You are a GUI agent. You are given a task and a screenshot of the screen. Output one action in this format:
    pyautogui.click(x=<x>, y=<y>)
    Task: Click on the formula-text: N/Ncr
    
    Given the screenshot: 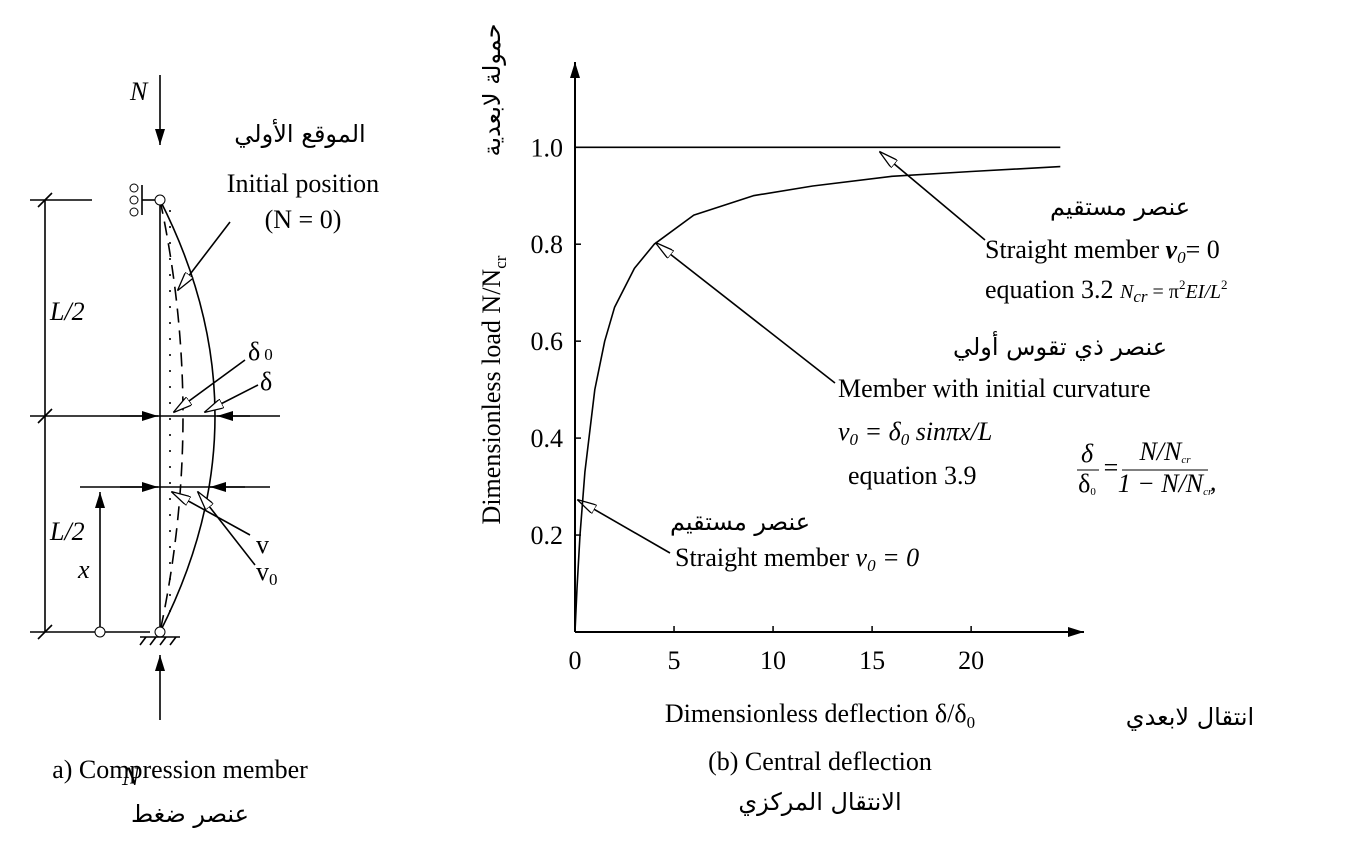 What is the action you would take?
    pyautogui.click(x=1164, y=451)
    